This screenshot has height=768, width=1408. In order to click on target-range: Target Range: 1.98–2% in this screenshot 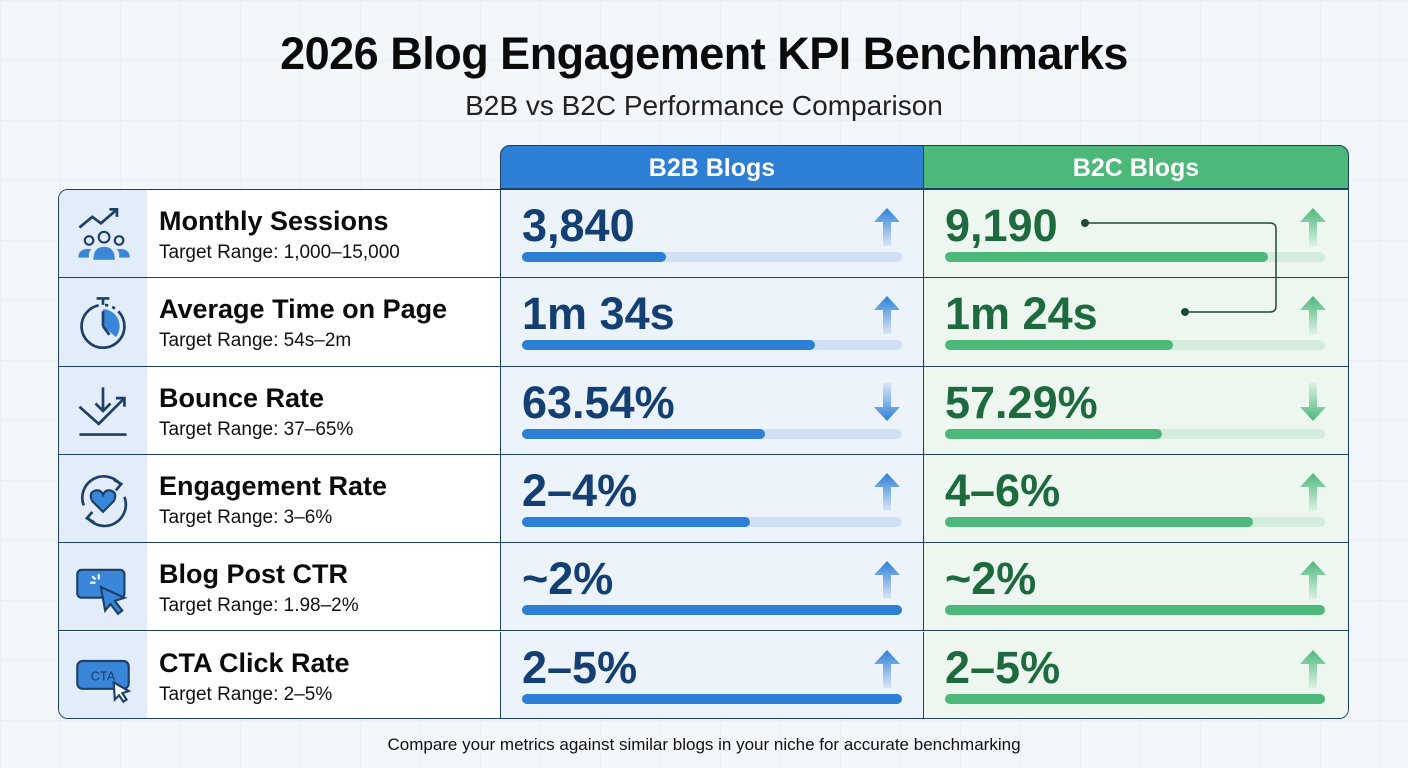, I will do `click(259, 606)`.